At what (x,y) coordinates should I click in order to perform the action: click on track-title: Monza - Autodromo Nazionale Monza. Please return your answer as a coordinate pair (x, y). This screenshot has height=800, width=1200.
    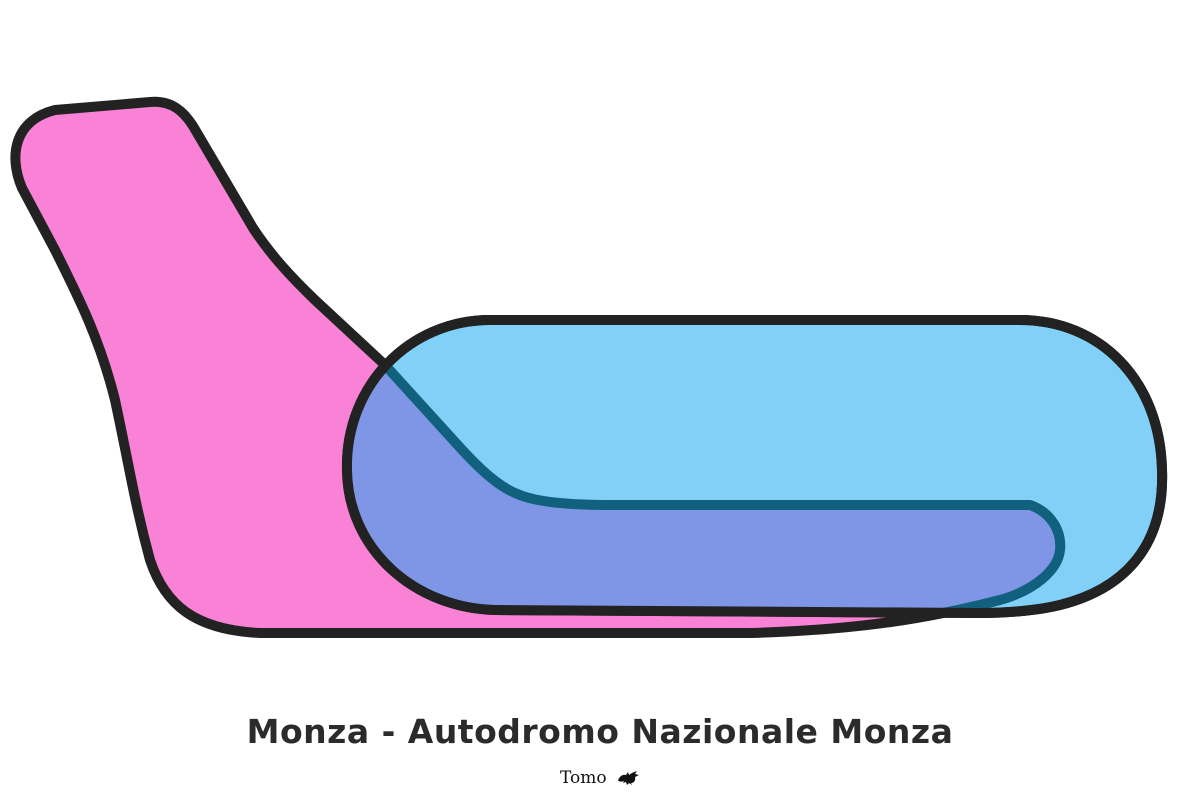
    Looking at the image, I should click on (600, 731).